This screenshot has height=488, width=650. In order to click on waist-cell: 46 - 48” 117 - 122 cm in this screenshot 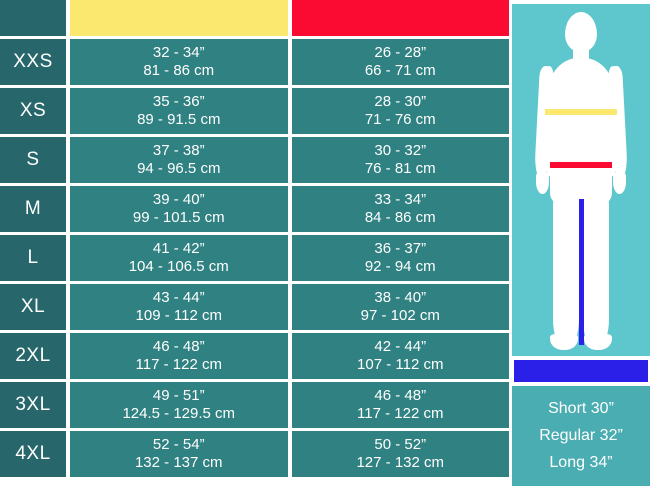, I will do `click(400, 405)`.